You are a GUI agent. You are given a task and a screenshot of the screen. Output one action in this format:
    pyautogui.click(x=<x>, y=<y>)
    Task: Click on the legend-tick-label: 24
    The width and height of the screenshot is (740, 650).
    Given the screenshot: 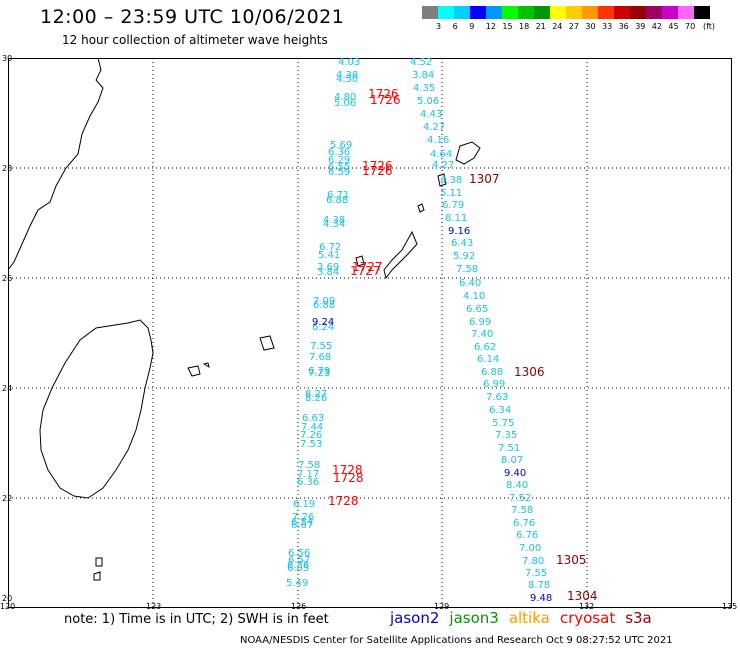 What is the action you would take?
    pyautogui.click(x=557, y=26)
    